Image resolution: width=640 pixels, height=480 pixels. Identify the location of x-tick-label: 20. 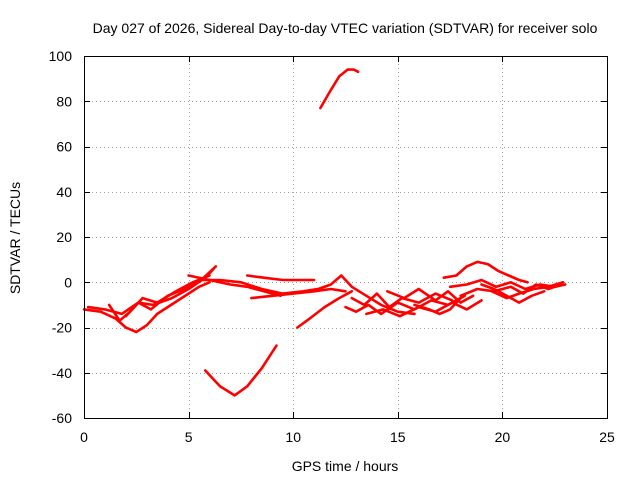
(503, 437).